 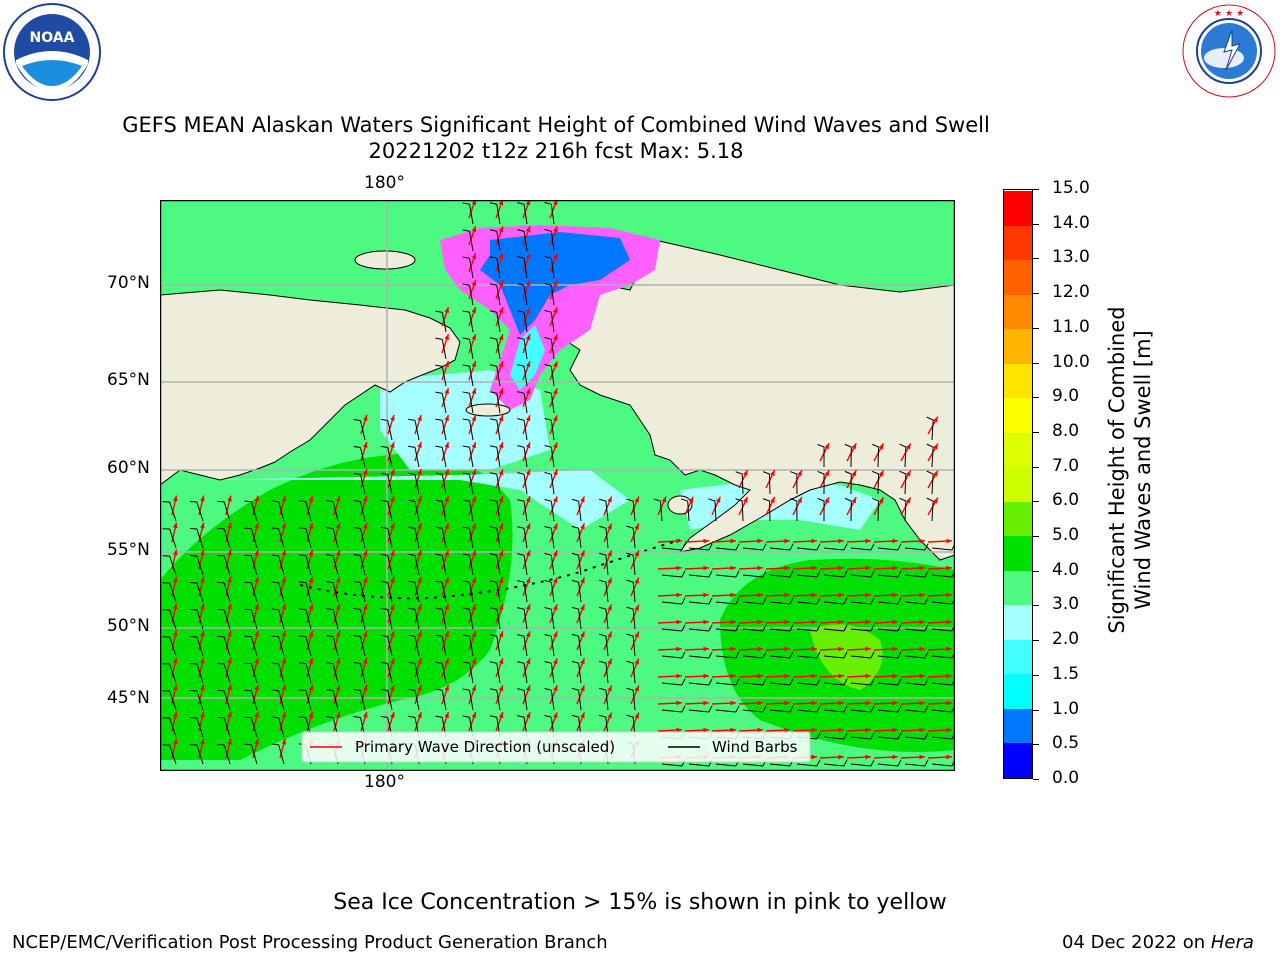 What do you see at coordinates (384, 183) in the screenshot?
I see `lon-label-top: 180°` at bounding box center [384, 183].